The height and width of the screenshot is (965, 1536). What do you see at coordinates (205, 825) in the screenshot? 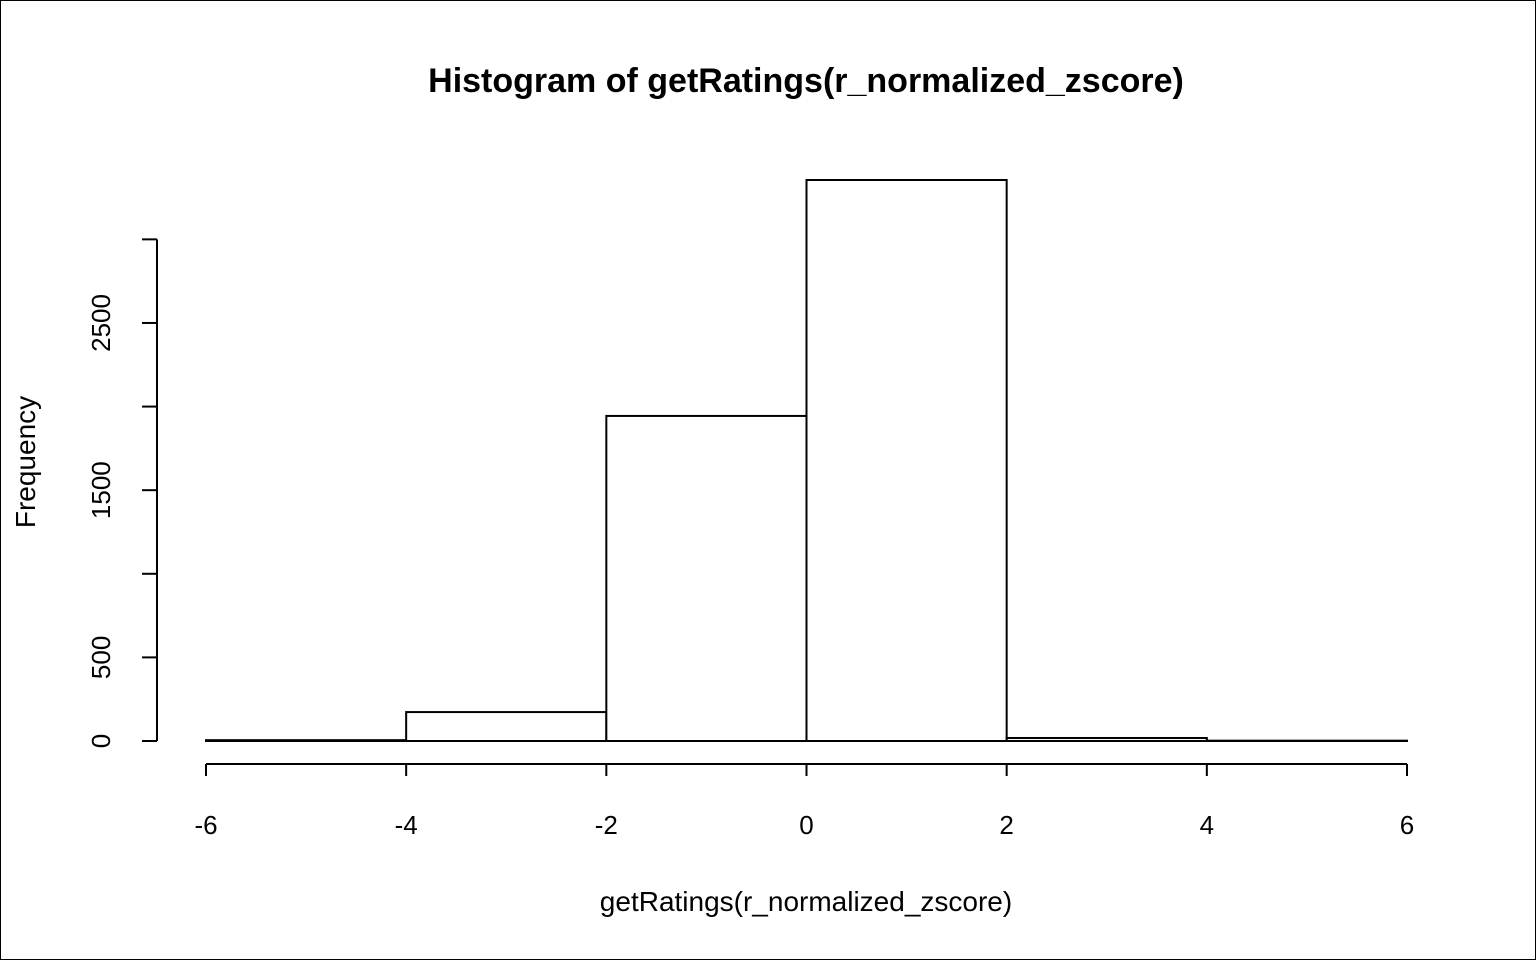
I see `x-tick-label: -6` at bounding box center [205, 825].